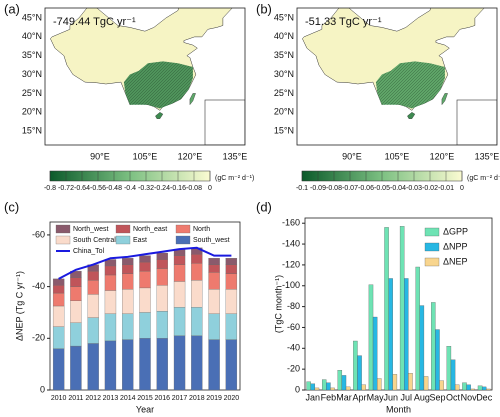 The height and width of the screenshot is (417, 500). Describe the element at coordinates (398, 188) in the screenshot. I see `colorbar-label: -0.04` at that location.